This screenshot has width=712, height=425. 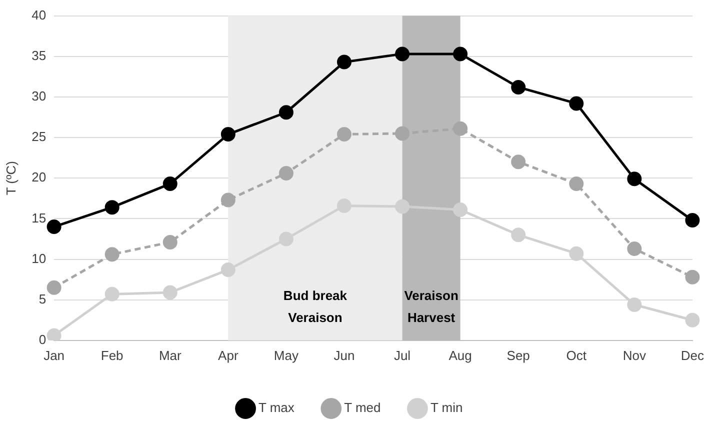 I want to click on x-tick-label: Sep, so click(x=518, y=355).